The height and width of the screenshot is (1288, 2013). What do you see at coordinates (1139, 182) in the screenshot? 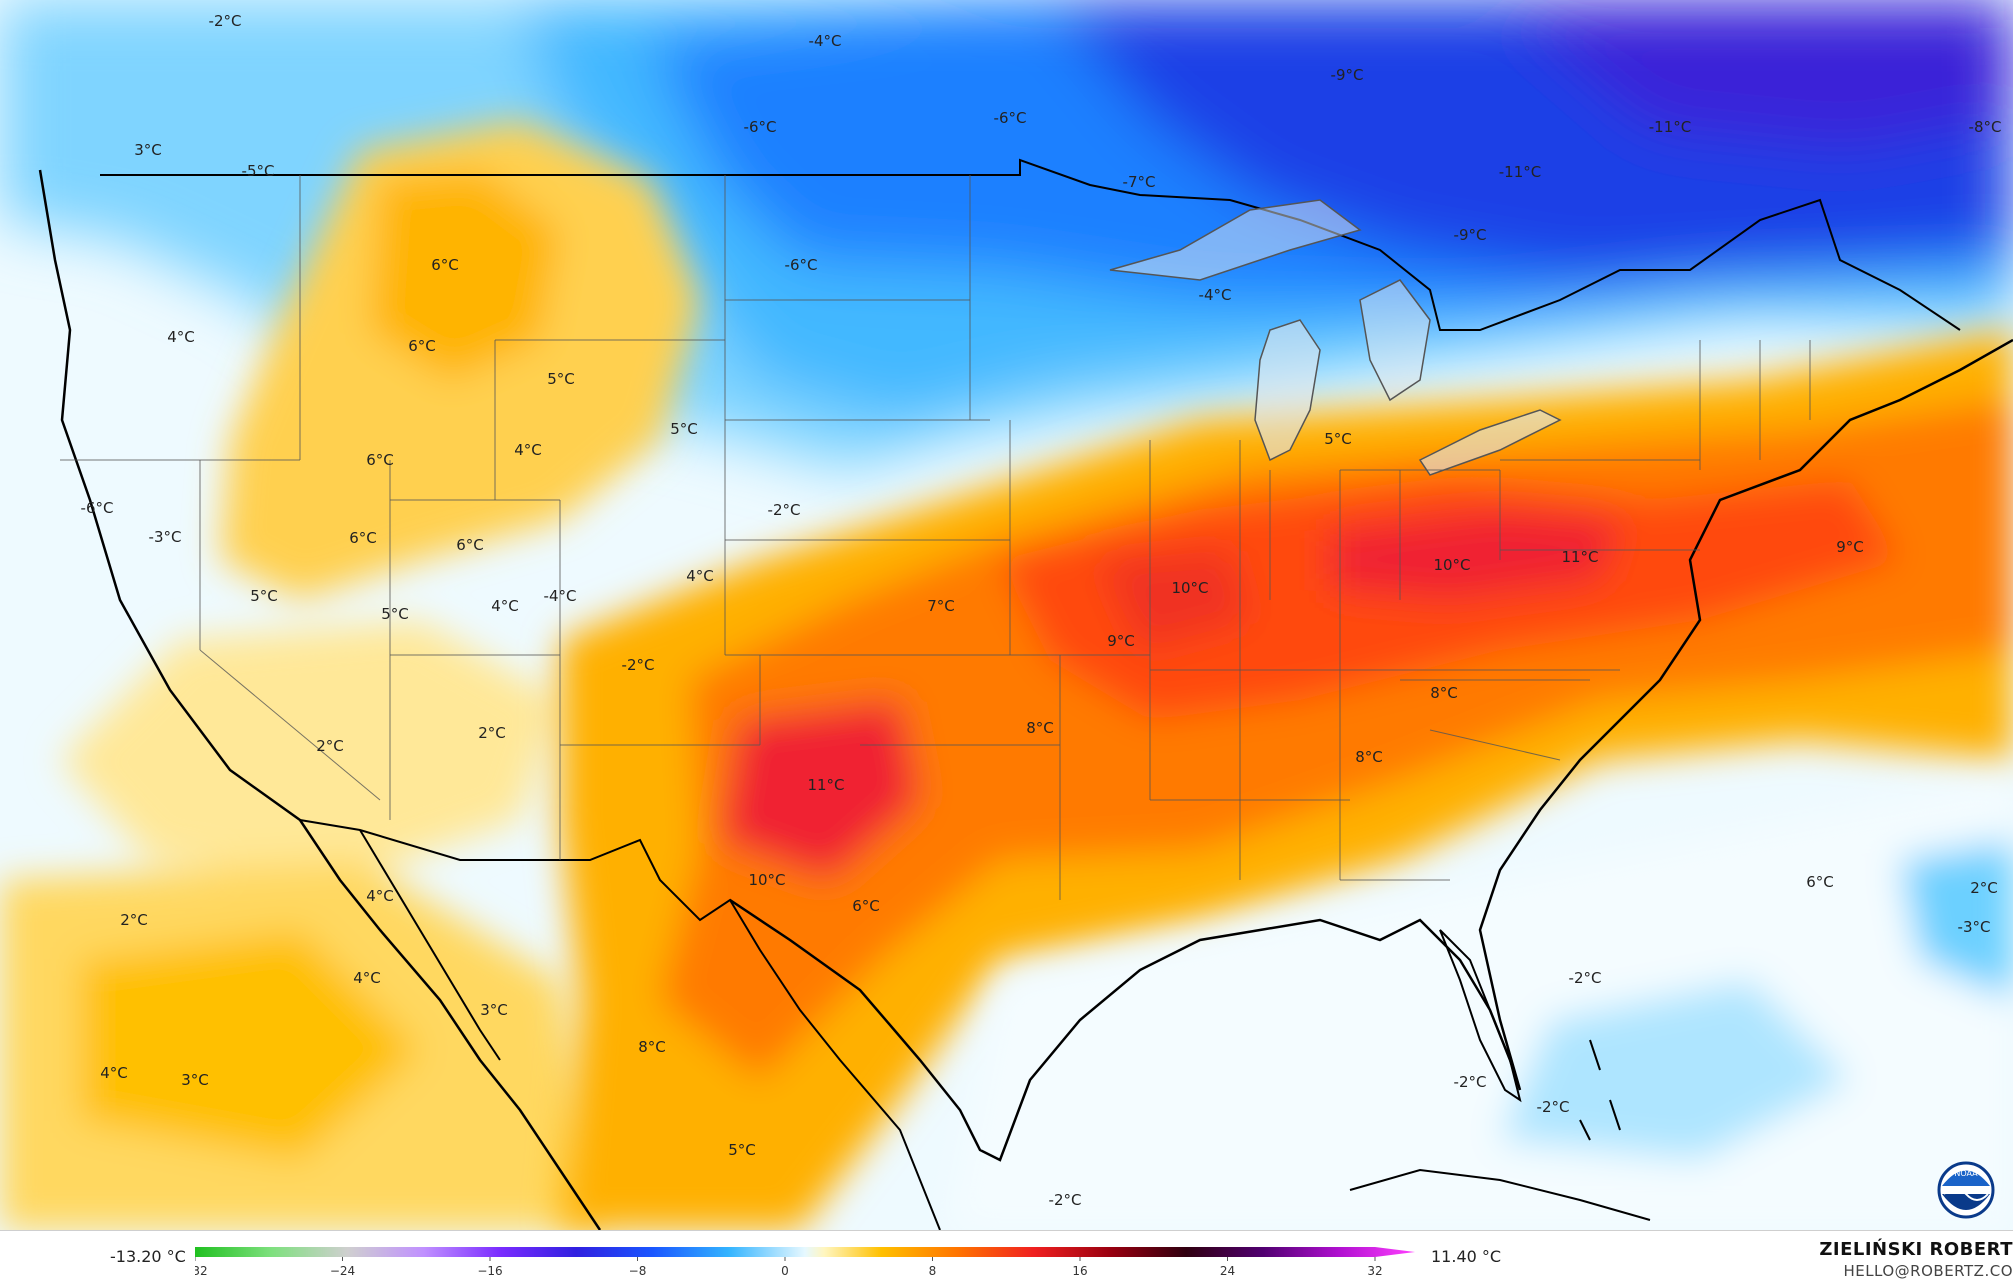
I see `temperature-label: -7°C` at bounding box center [1139, 182].